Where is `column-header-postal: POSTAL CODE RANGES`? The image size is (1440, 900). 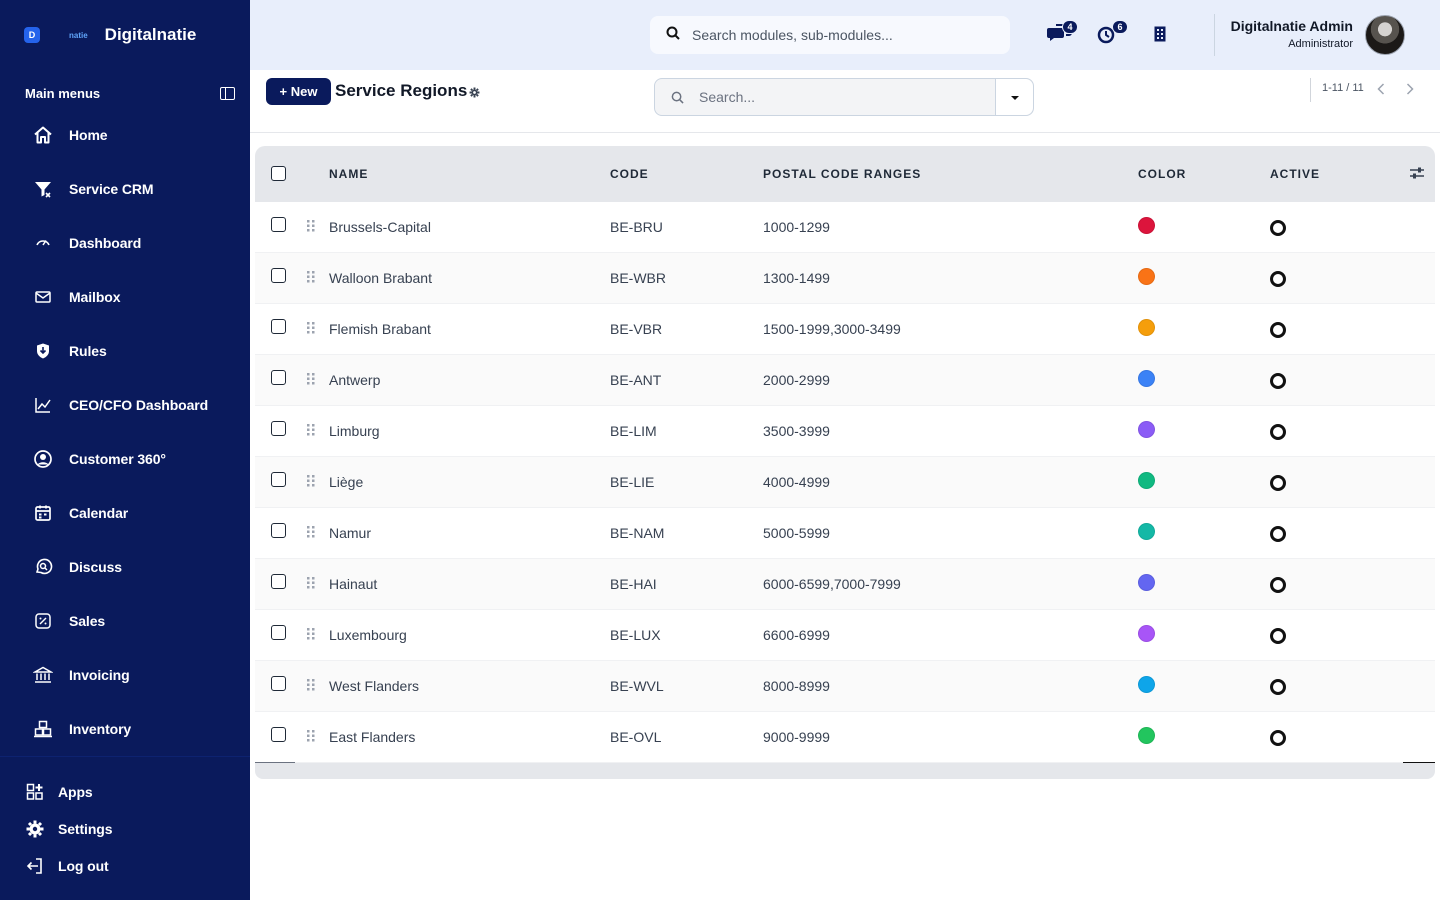 column-header-postal: POSTAL CODE RANGES is located at coordinates (842, 174).